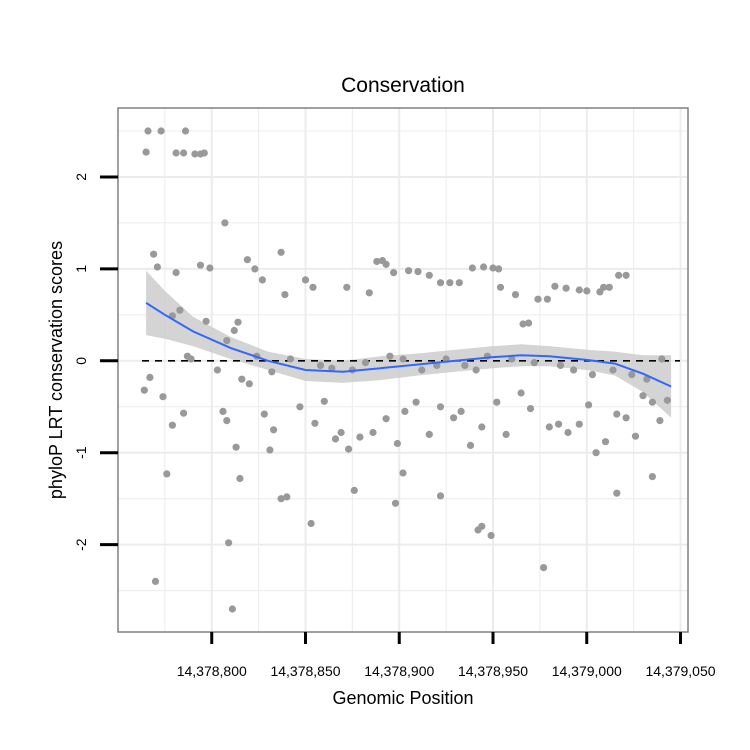 The width and height of the screenshot is (750, 750). What do you see at coordinates (408, 345) in the screenshot?
I see `smooth-curve-layer` at bounding box center [408, 345].